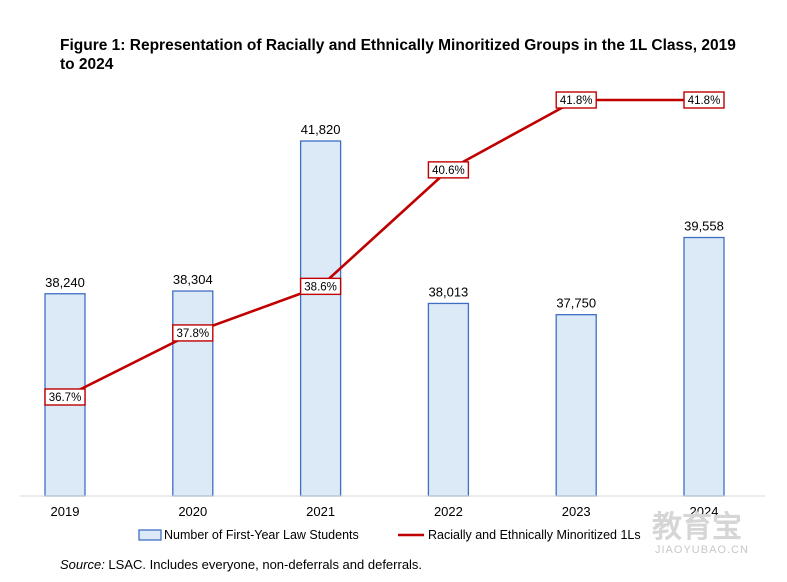  I want to click on line-point-2024: 41.8%, so click(704, 100).